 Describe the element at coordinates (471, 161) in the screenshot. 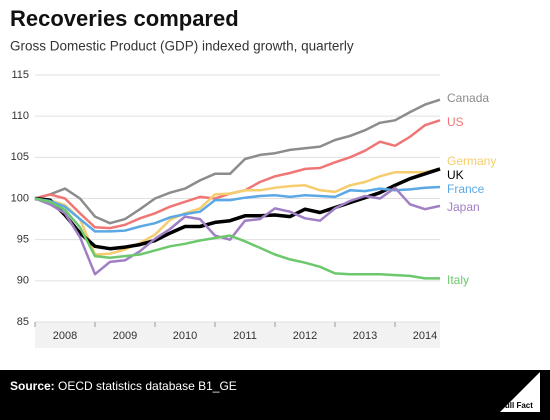

I see `series-label: Germany` at that location.